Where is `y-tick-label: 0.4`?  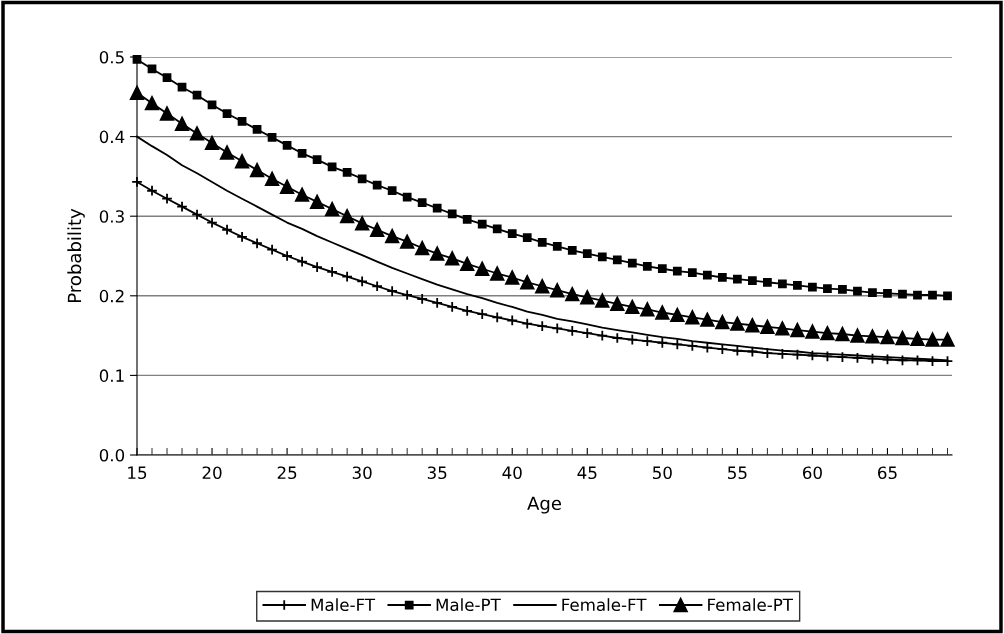 y-tick-label: 0.4 is located at coordinates (112, 137).